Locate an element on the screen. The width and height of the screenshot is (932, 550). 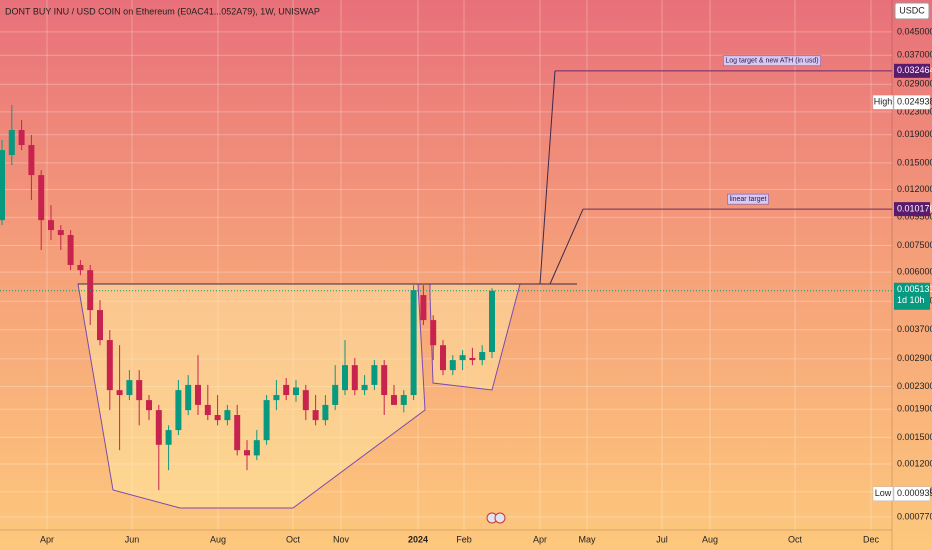
target-label: Log target & new ATH (in usd) is located at coordinates (771, 61).